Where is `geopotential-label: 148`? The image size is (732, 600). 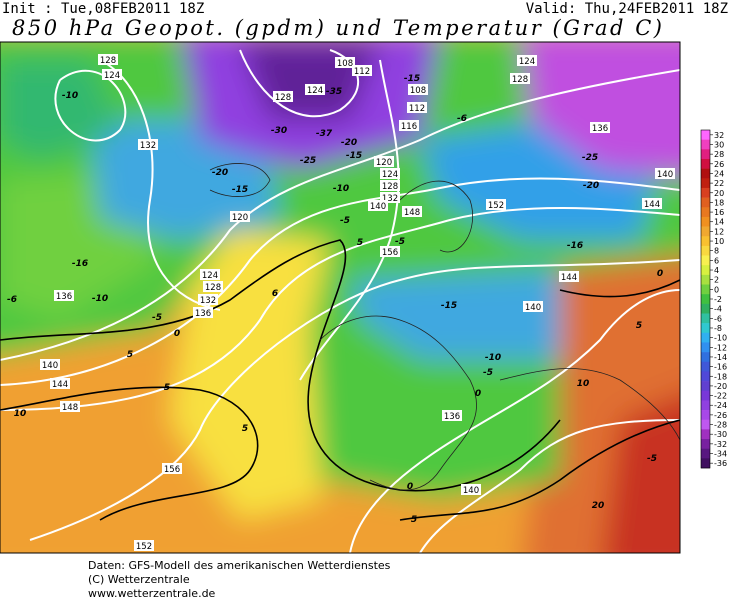 geopotential-label: 148 is located at coordinates (412, 213).